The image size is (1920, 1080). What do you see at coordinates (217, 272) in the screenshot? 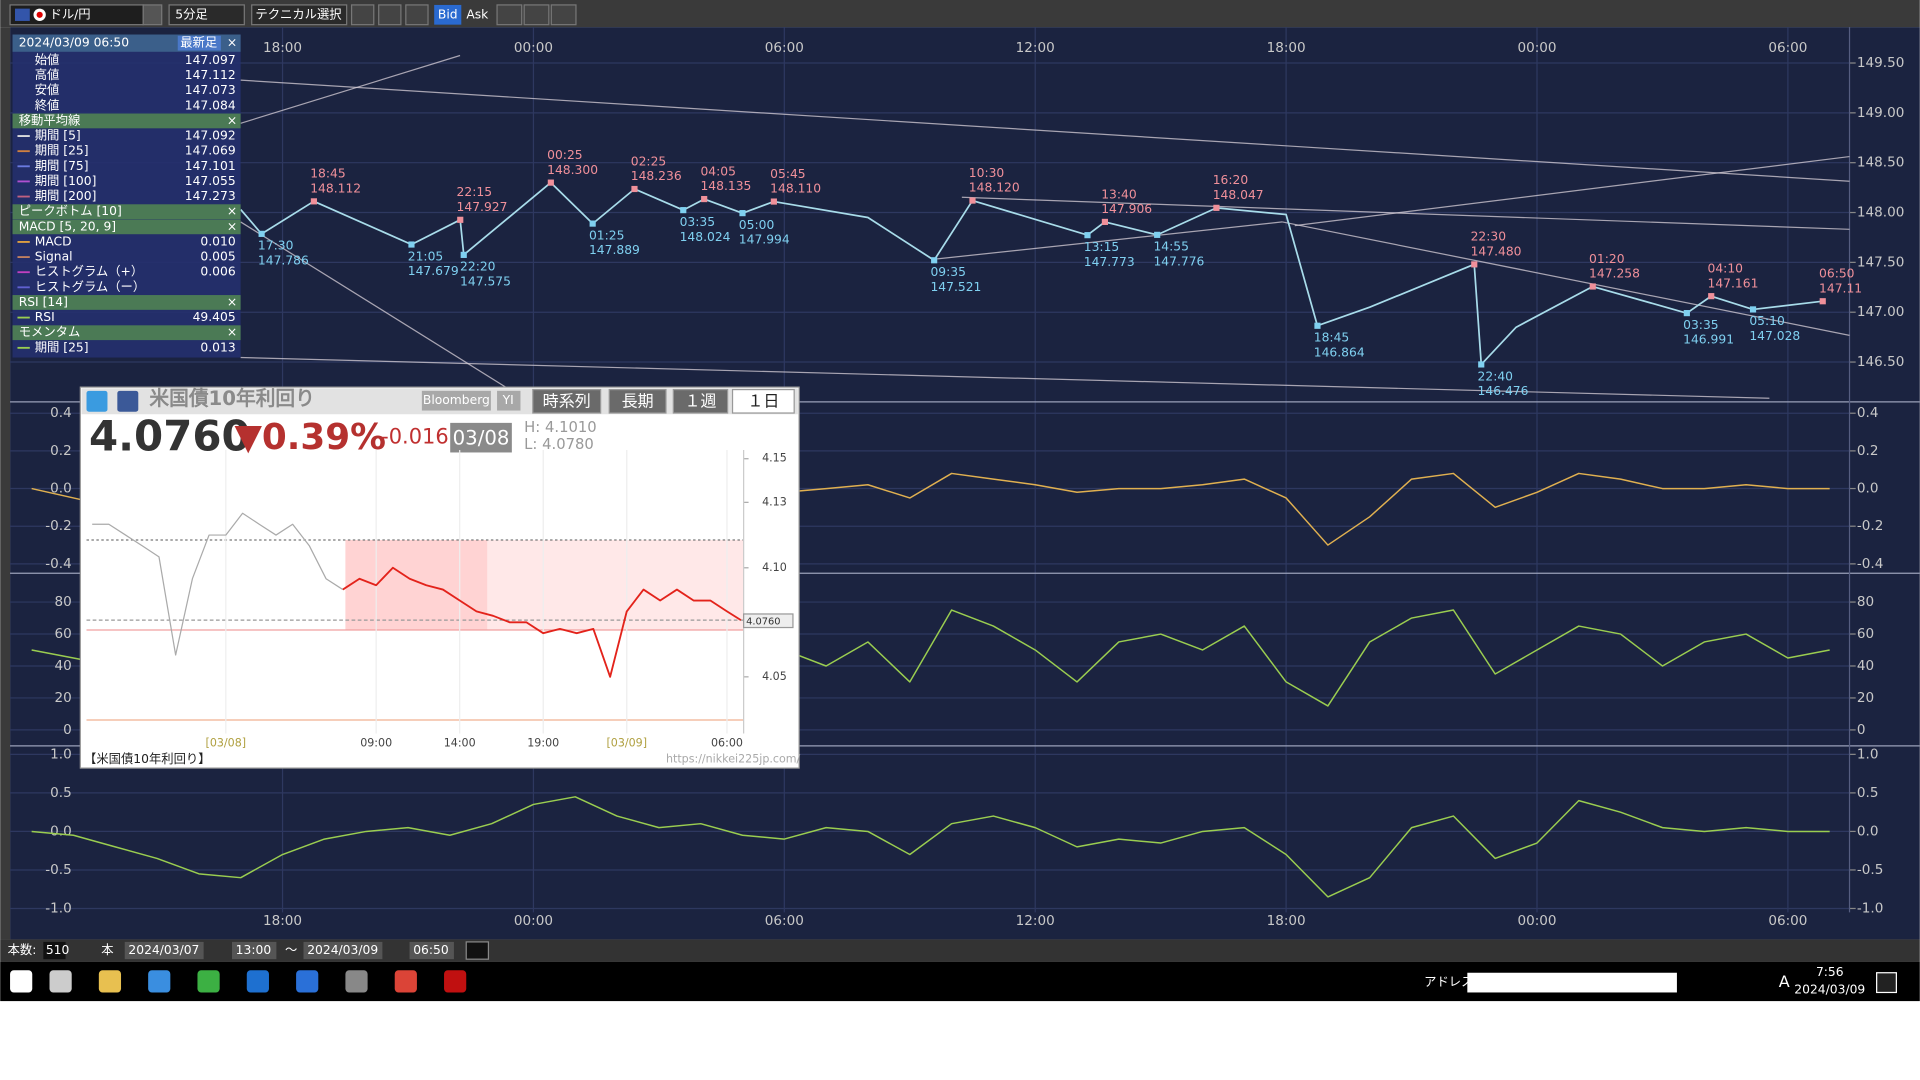
I see `row-value: 0.006` at bounding box center [217, 272].